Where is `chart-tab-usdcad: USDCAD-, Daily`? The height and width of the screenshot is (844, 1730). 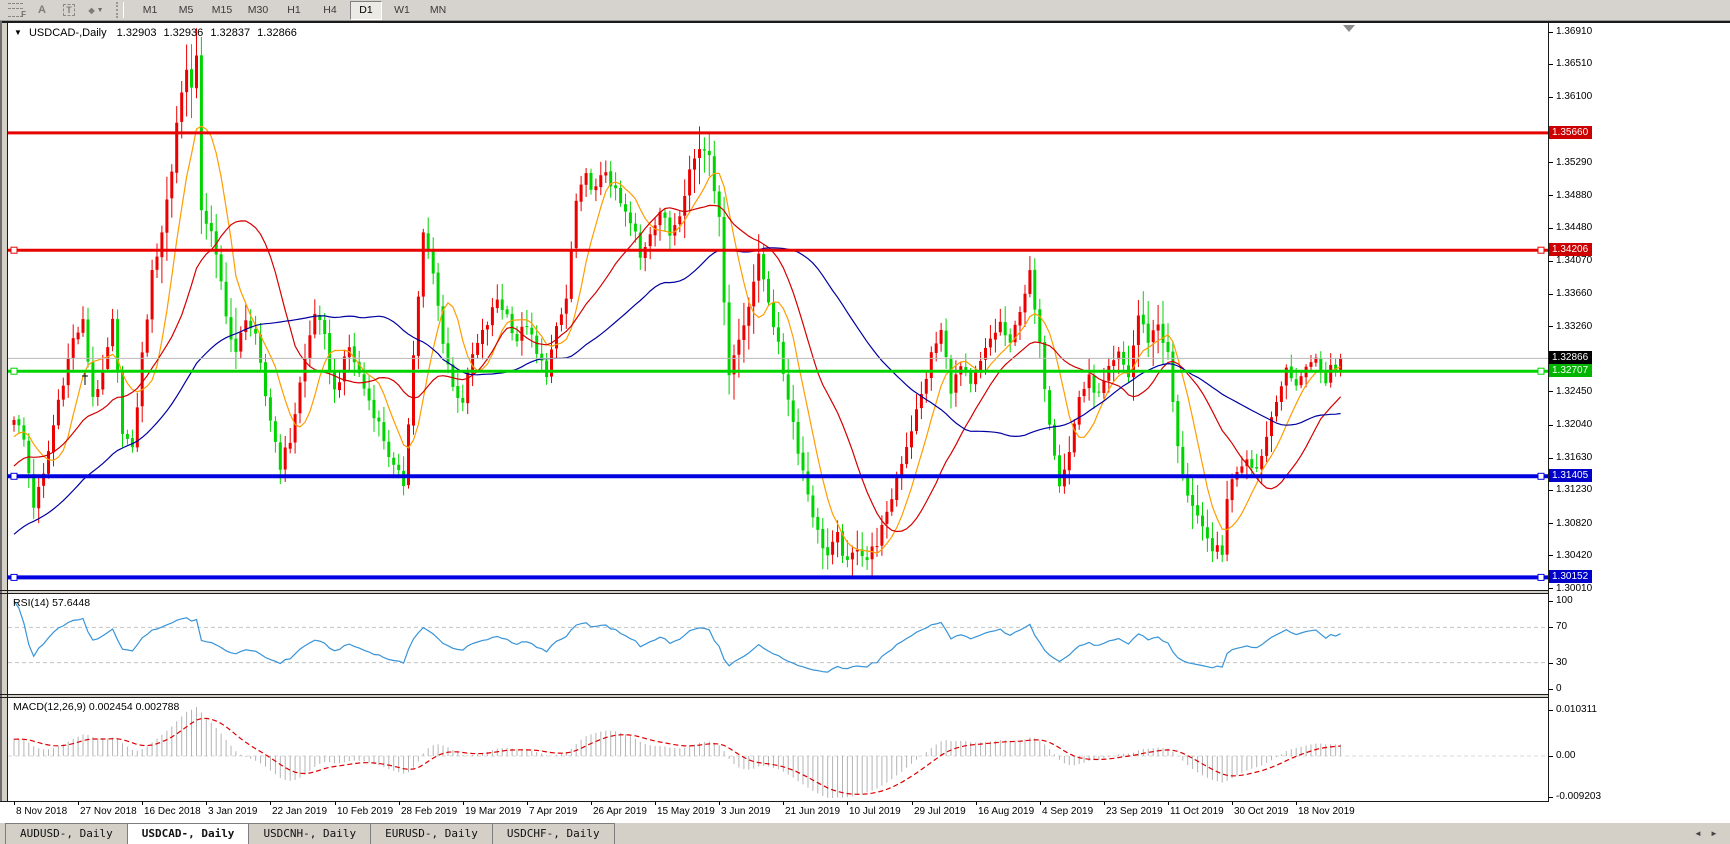 chart-tab-usdcad: USDCAD-, Daily is located at coordinates (188, 833).